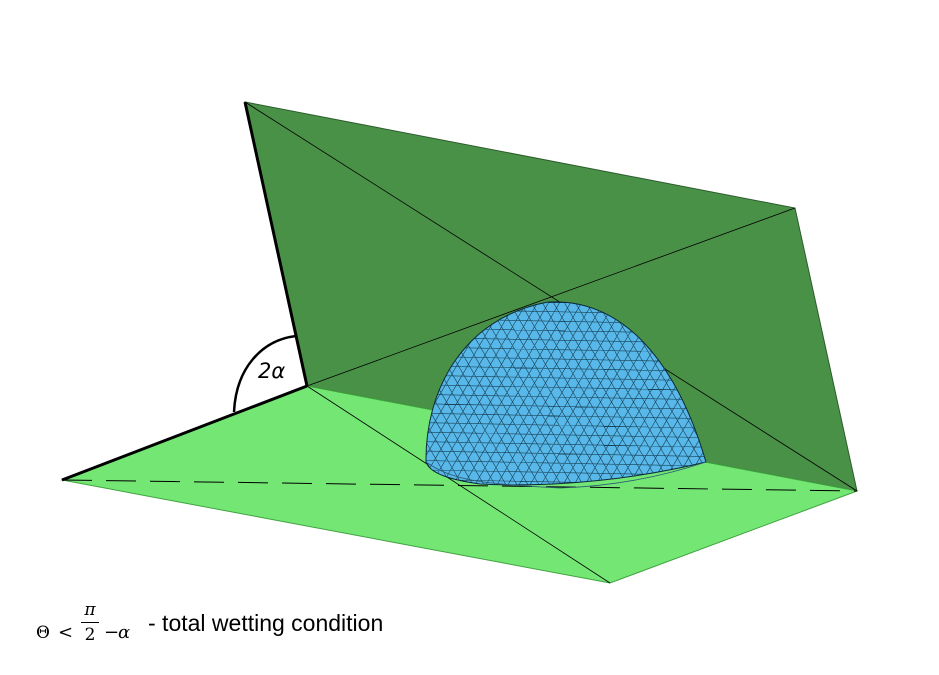  I want to click on droplet, so click(566, 395).